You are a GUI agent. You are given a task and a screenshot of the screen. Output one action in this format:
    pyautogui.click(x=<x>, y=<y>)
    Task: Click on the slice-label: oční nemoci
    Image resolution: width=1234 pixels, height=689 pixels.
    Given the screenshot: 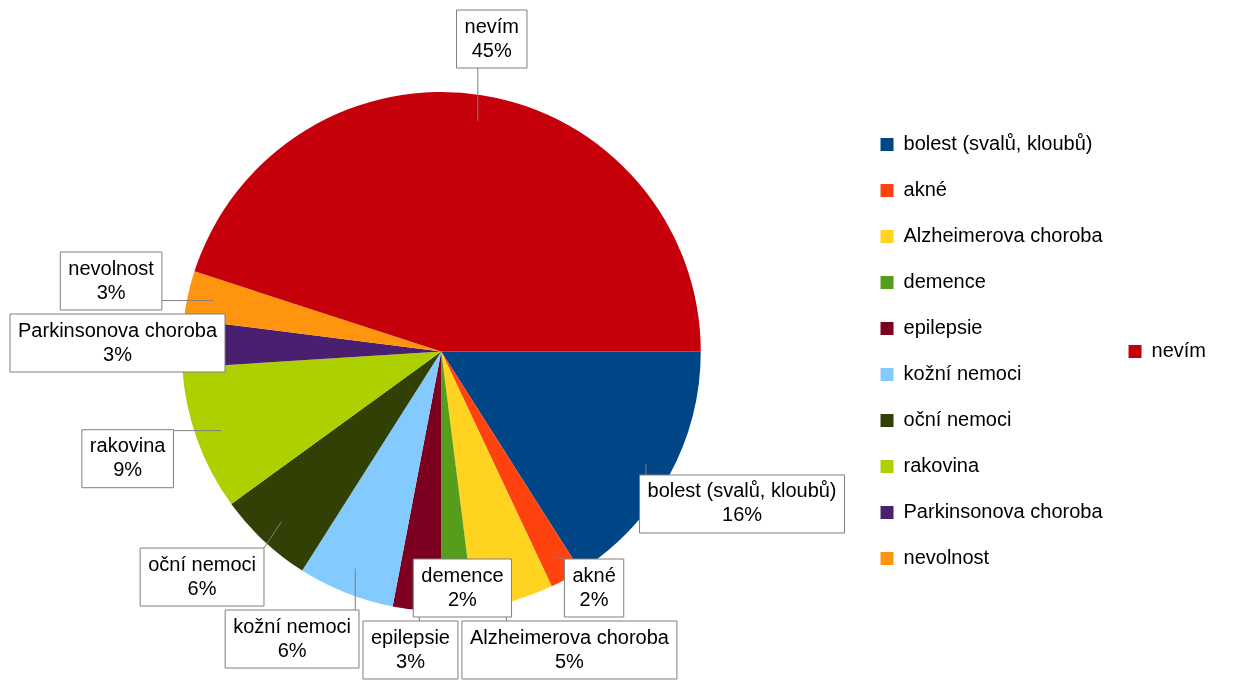 What is the action you would take?
    pyautogui.click(x=202, y=563)
    